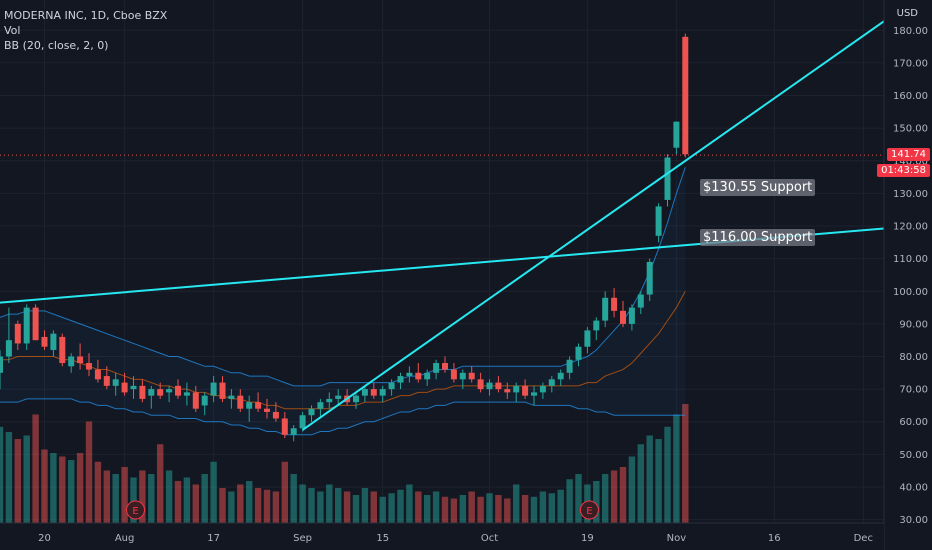  Describe the element at coordinates (343, 417) in the screenshot. I see `bb-lower-line` at that location.